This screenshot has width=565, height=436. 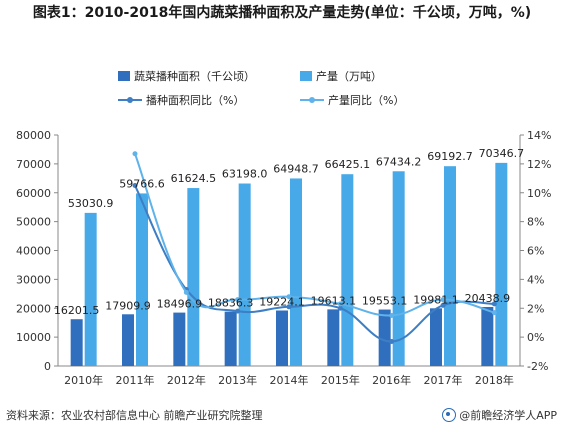 What do you see at coordinates (237, 380) in the screenshot?
I see `x-tick-label: 2013年` at bounding box center [237, 380].